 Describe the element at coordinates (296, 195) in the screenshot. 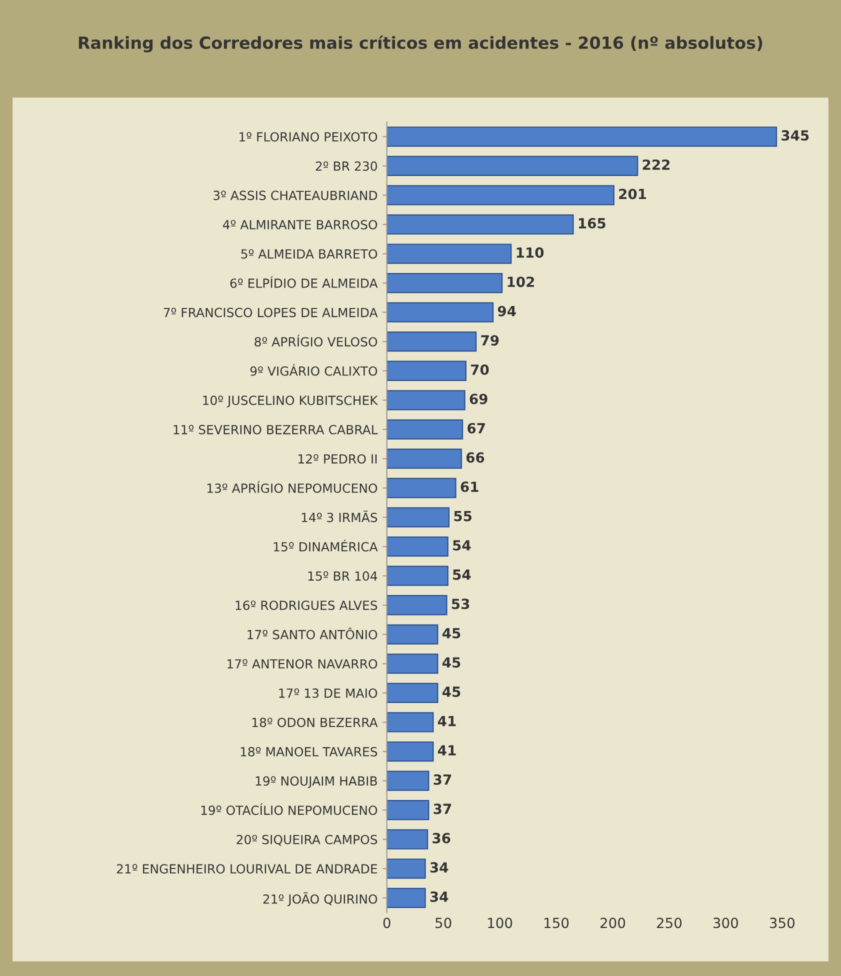

I see `y-tick-label: 3º ASSIS CHATEAUBRIAND` at that location.